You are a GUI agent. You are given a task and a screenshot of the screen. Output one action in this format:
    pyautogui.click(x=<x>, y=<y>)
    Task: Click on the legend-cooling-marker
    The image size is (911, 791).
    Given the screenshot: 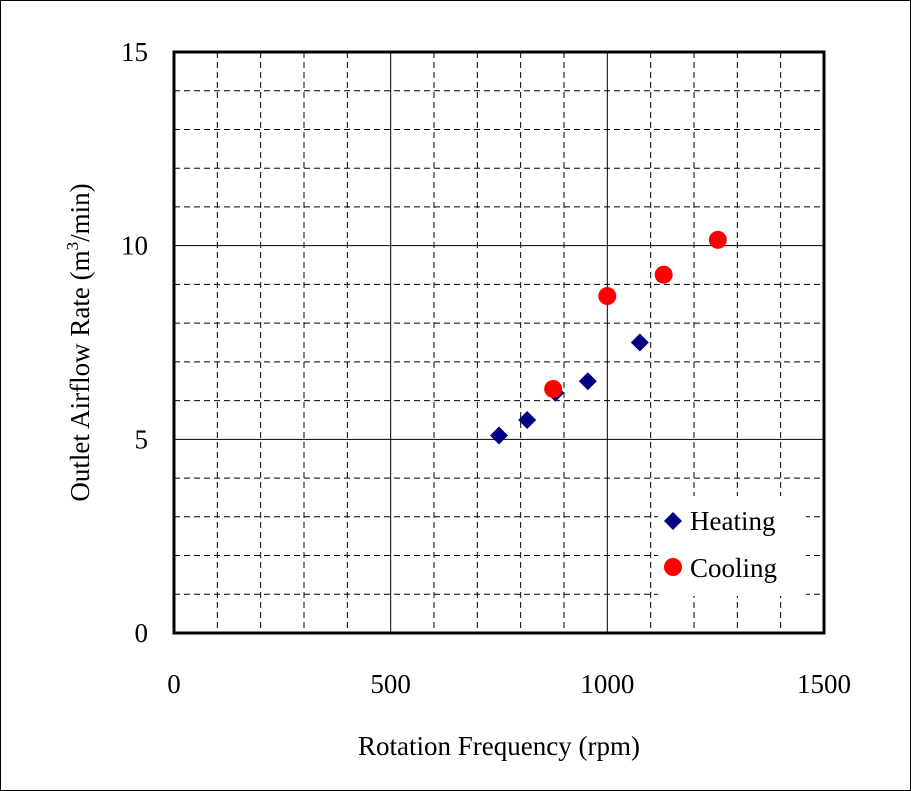 What is the action you would take?
    pyautogui.click(x=673, y=567)
    